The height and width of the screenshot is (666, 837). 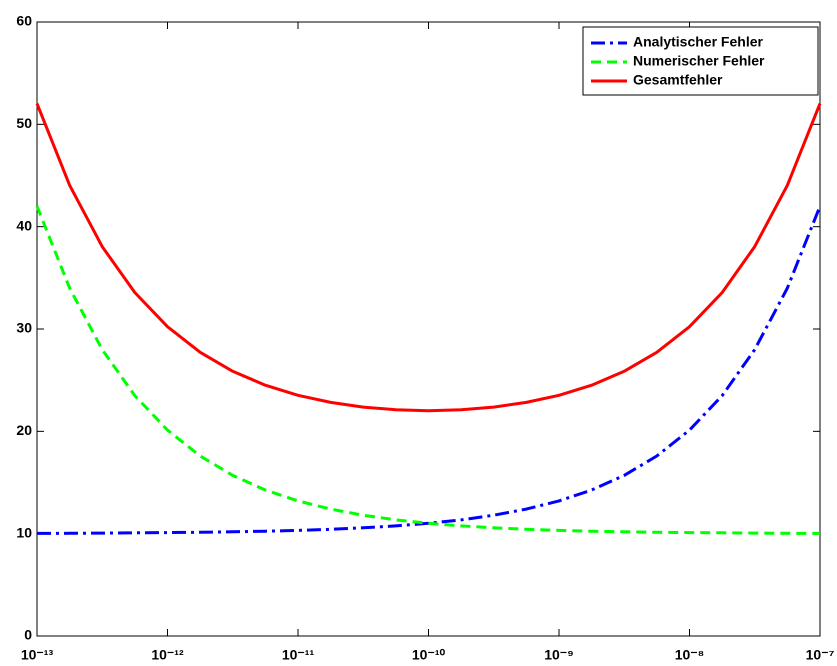 What do you see at coordinates (24, 21) in the screenshot?
I see `y-tick-label: 60` at bounding box center [24, 21].